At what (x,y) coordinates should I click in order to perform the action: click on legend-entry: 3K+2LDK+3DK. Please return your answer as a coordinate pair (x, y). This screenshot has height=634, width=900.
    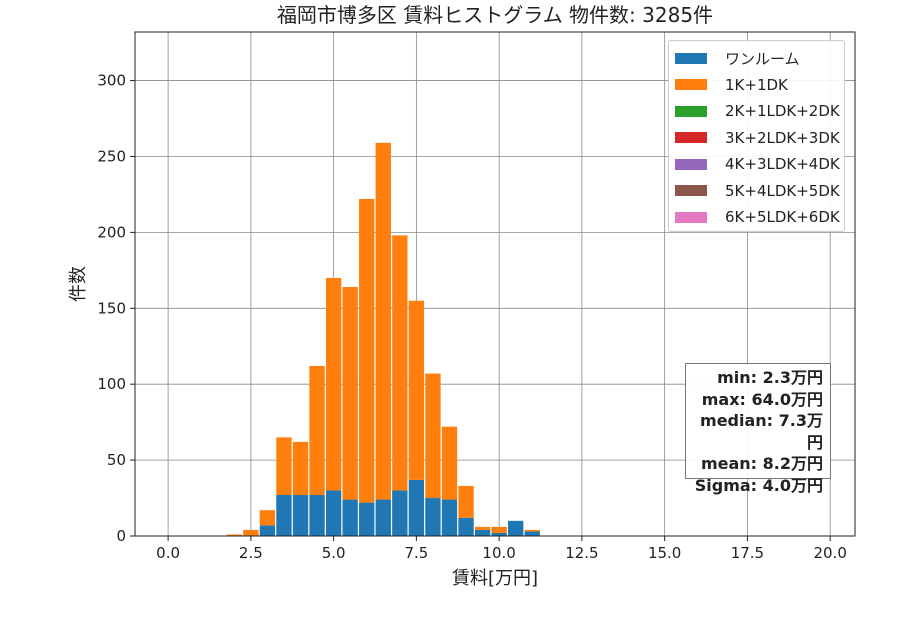
    Looking at the image, I should click on (757, 138).